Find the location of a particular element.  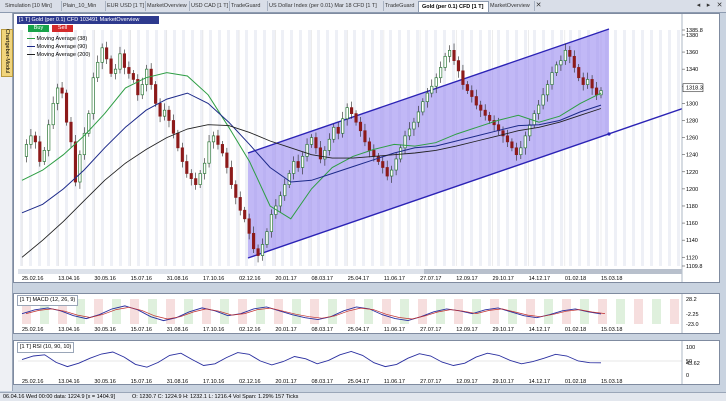

tab-usd-cad: USD CAD [1 T] is located at coordinates (209, 6).